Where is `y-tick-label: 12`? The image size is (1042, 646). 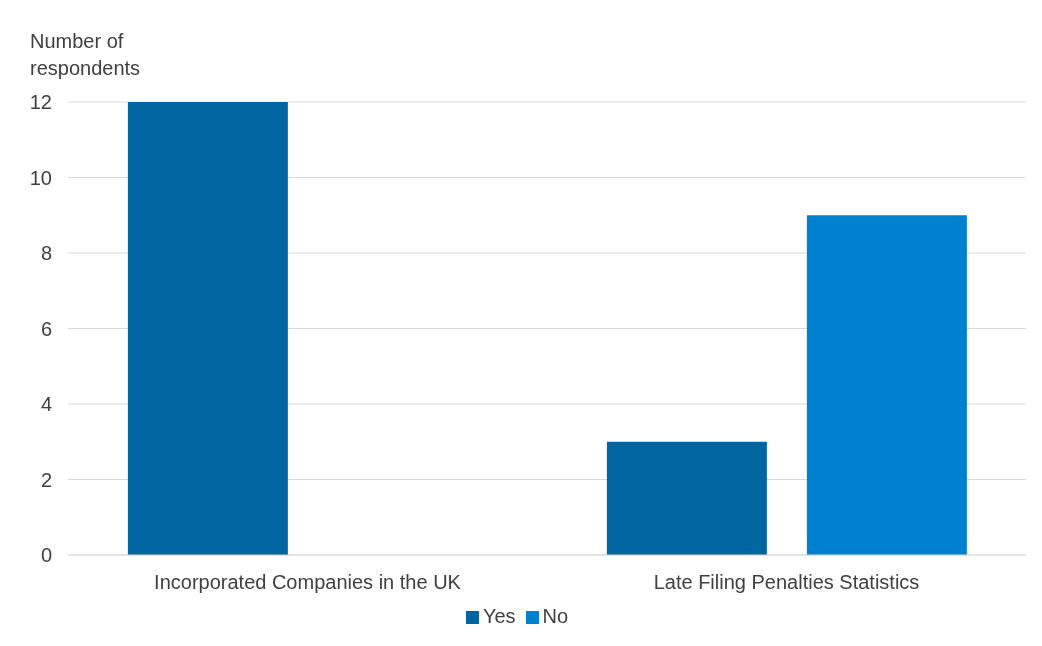
y-tick-label: 12 is located at coordinates (40, 102).